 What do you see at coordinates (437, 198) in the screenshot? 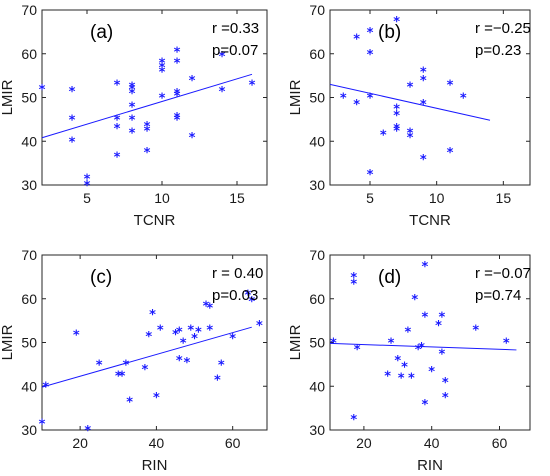
I see `x-tick-label: 10` at bounding box center [437, 198].